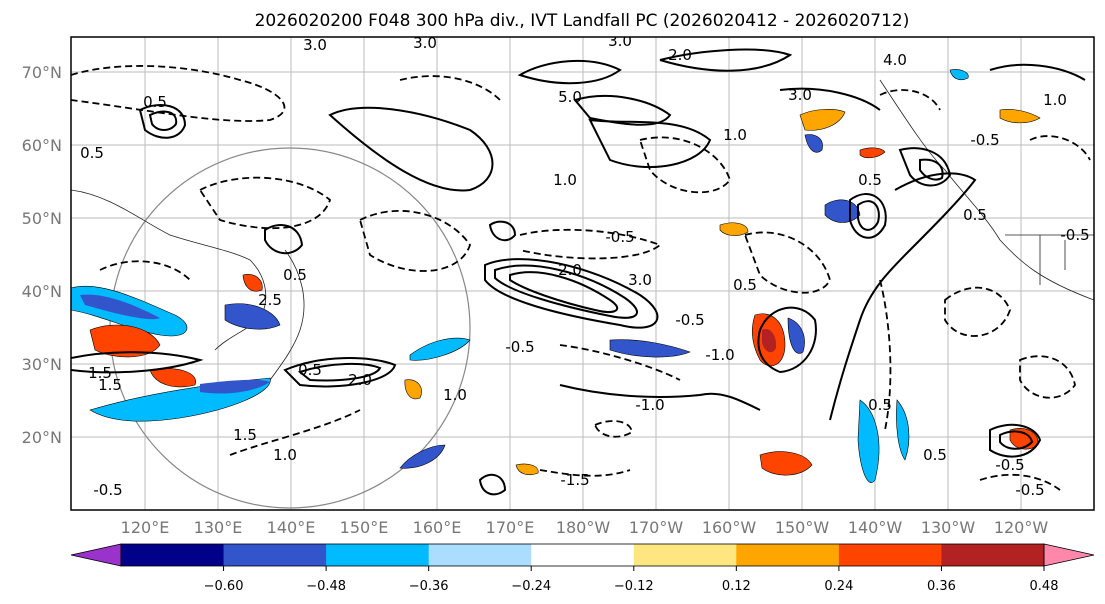  What do you see at coordinates (941, 586) in the screenshot?
I see `colorbar-tick-label: 0.36` at bounding box center [941, 586].